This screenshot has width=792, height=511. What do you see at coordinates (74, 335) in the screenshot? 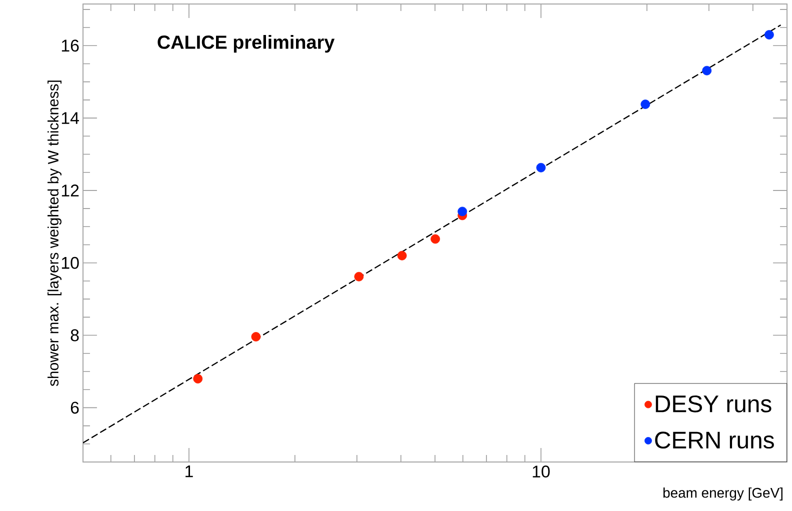
I see `y-tick-label: 8` at bounding box center [74, 335].